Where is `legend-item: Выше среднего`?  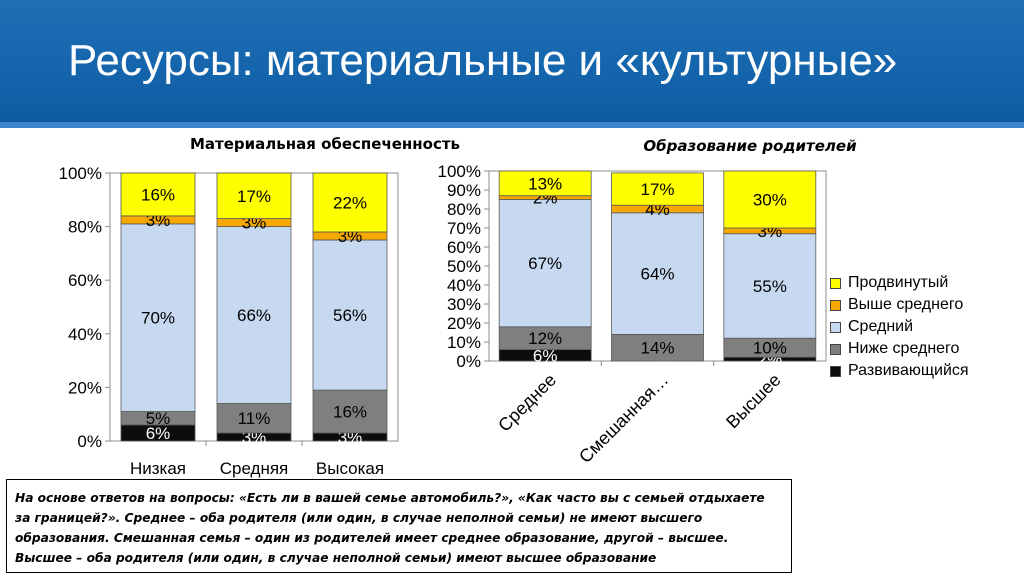
legend-item: Выше среднего is located at coordinates (899, 305).